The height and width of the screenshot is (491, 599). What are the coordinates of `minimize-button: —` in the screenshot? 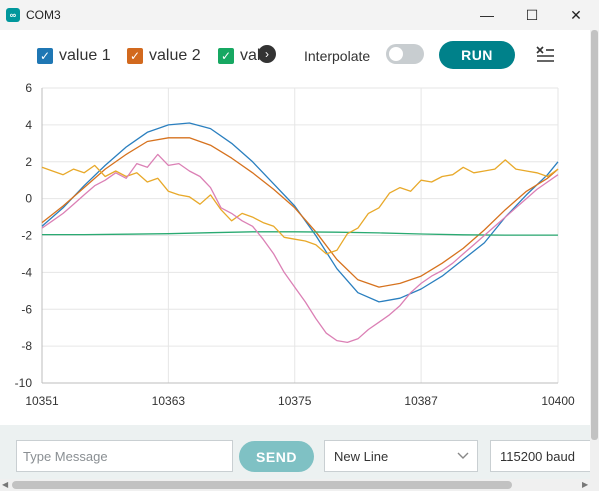 It's located at (487, 15).